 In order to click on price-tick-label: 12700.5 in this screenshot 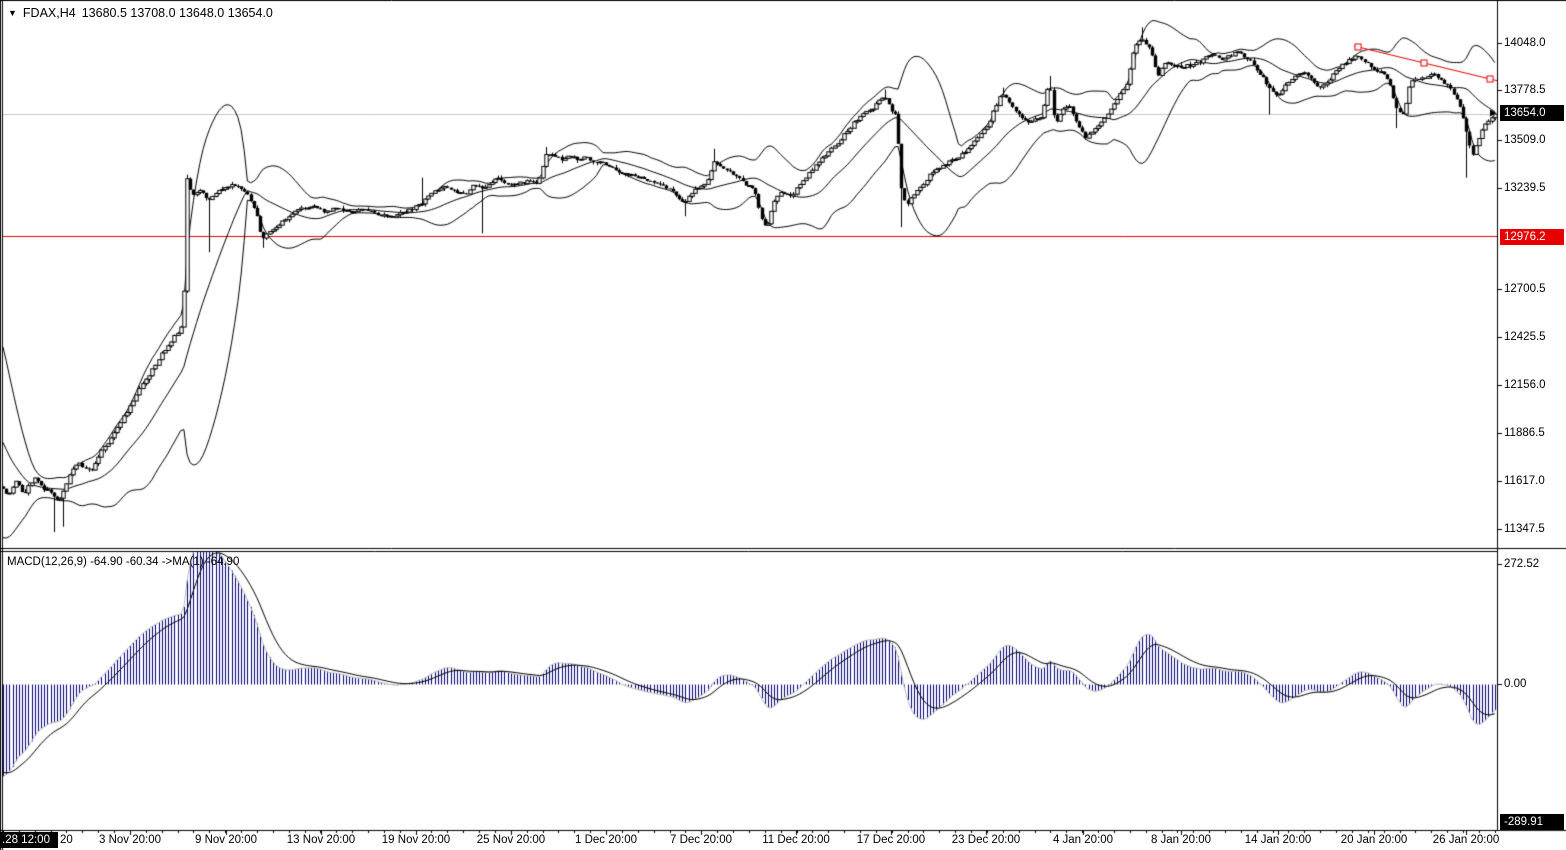, I will do `click(1525, 289)`.